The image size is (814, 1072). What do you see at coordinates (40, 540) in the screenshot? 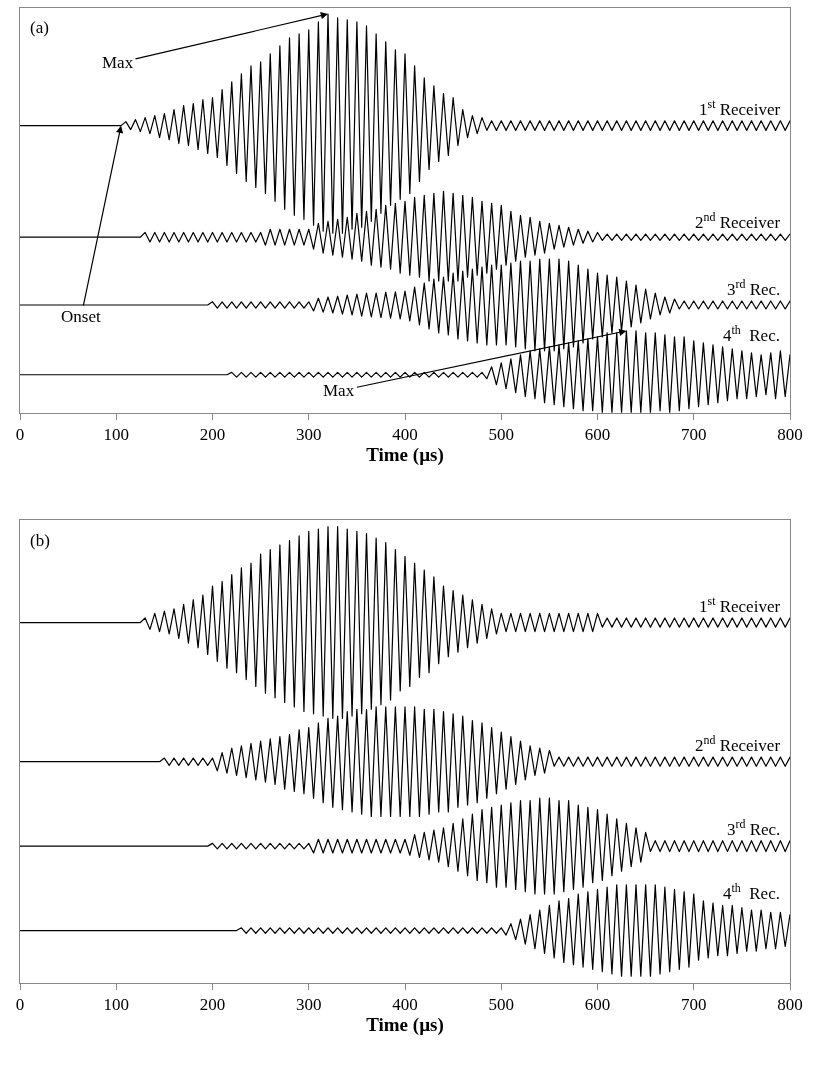
I see `annotation: (b)` at bounding box center [40, 540].